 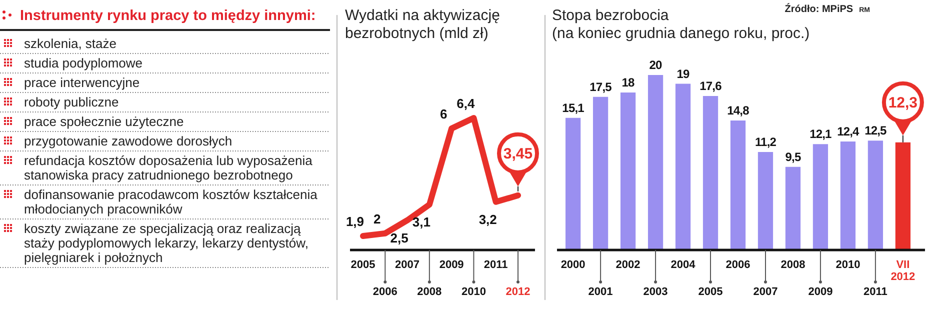 What do you see at coordinates (681, 33) in the screenshot?
I see `chart-subtitle: (na koniec grudnia danego roku, proc.)` at bounding box center [681, 33].